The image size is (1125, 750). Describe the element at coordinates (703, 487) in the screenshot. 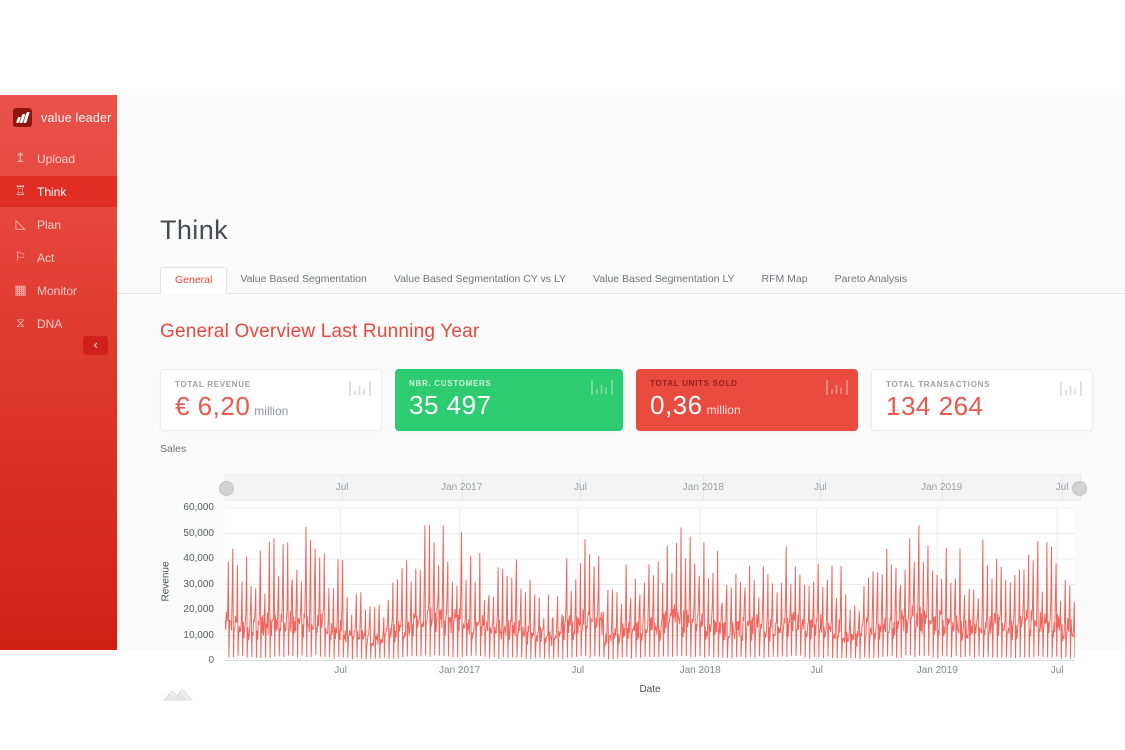

I see `slider-tick-label: Jan 2018` at that location.